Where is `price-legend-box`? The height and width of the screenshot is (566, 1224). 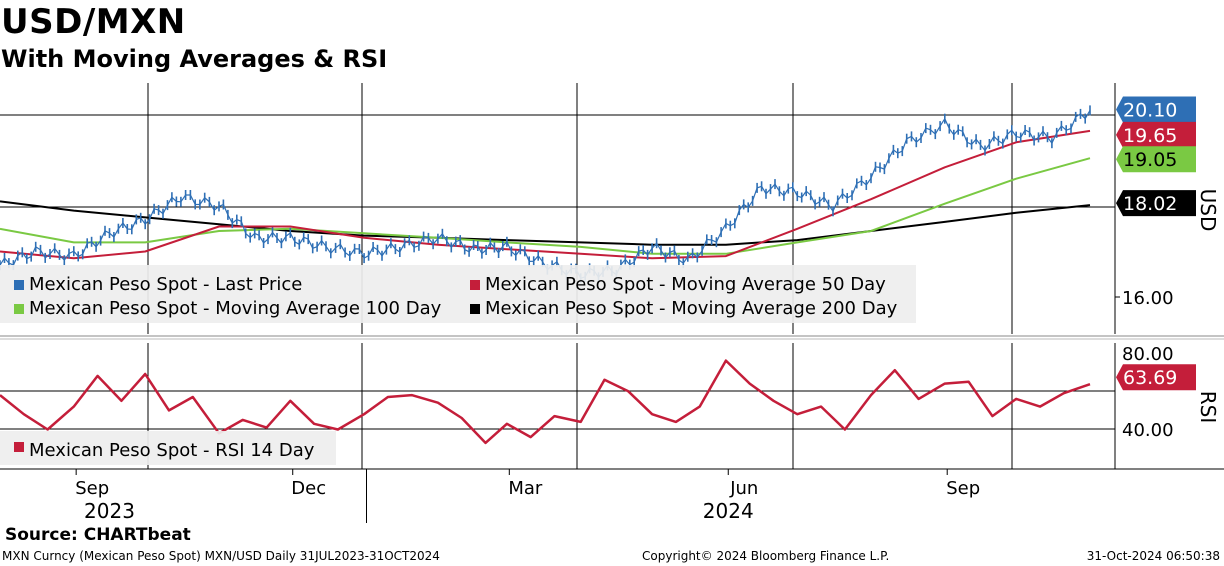 price-legend-box is located at coordinates (458, 294).